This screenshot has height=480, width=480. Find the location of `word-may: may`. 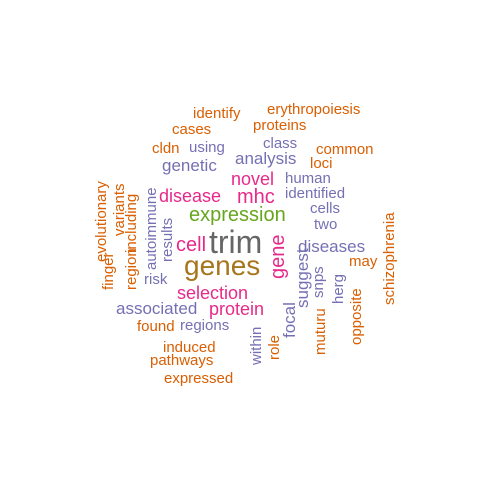

word-may: may is located at coordinates (363, 261).